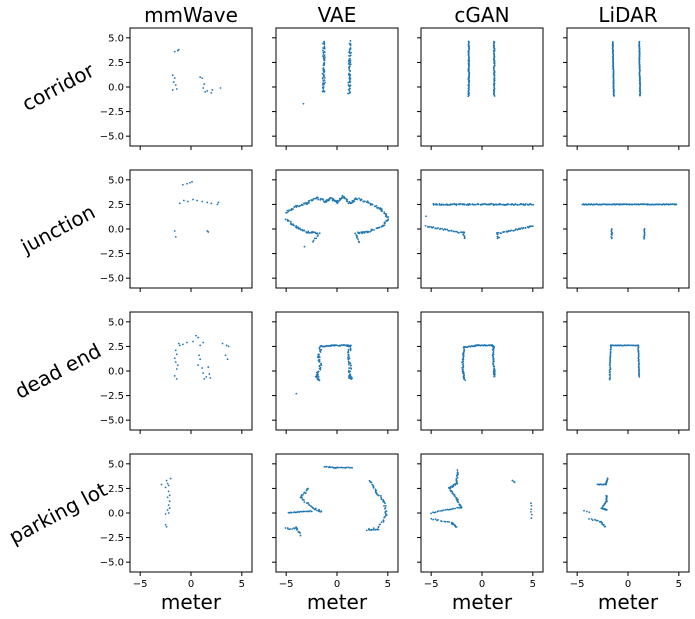 Image resolution: width=695 pixels, height=619 pixels. Describe the element at coordinates (112, 563) in the screenshot. I see `ytick-label: −5.0` at that location.